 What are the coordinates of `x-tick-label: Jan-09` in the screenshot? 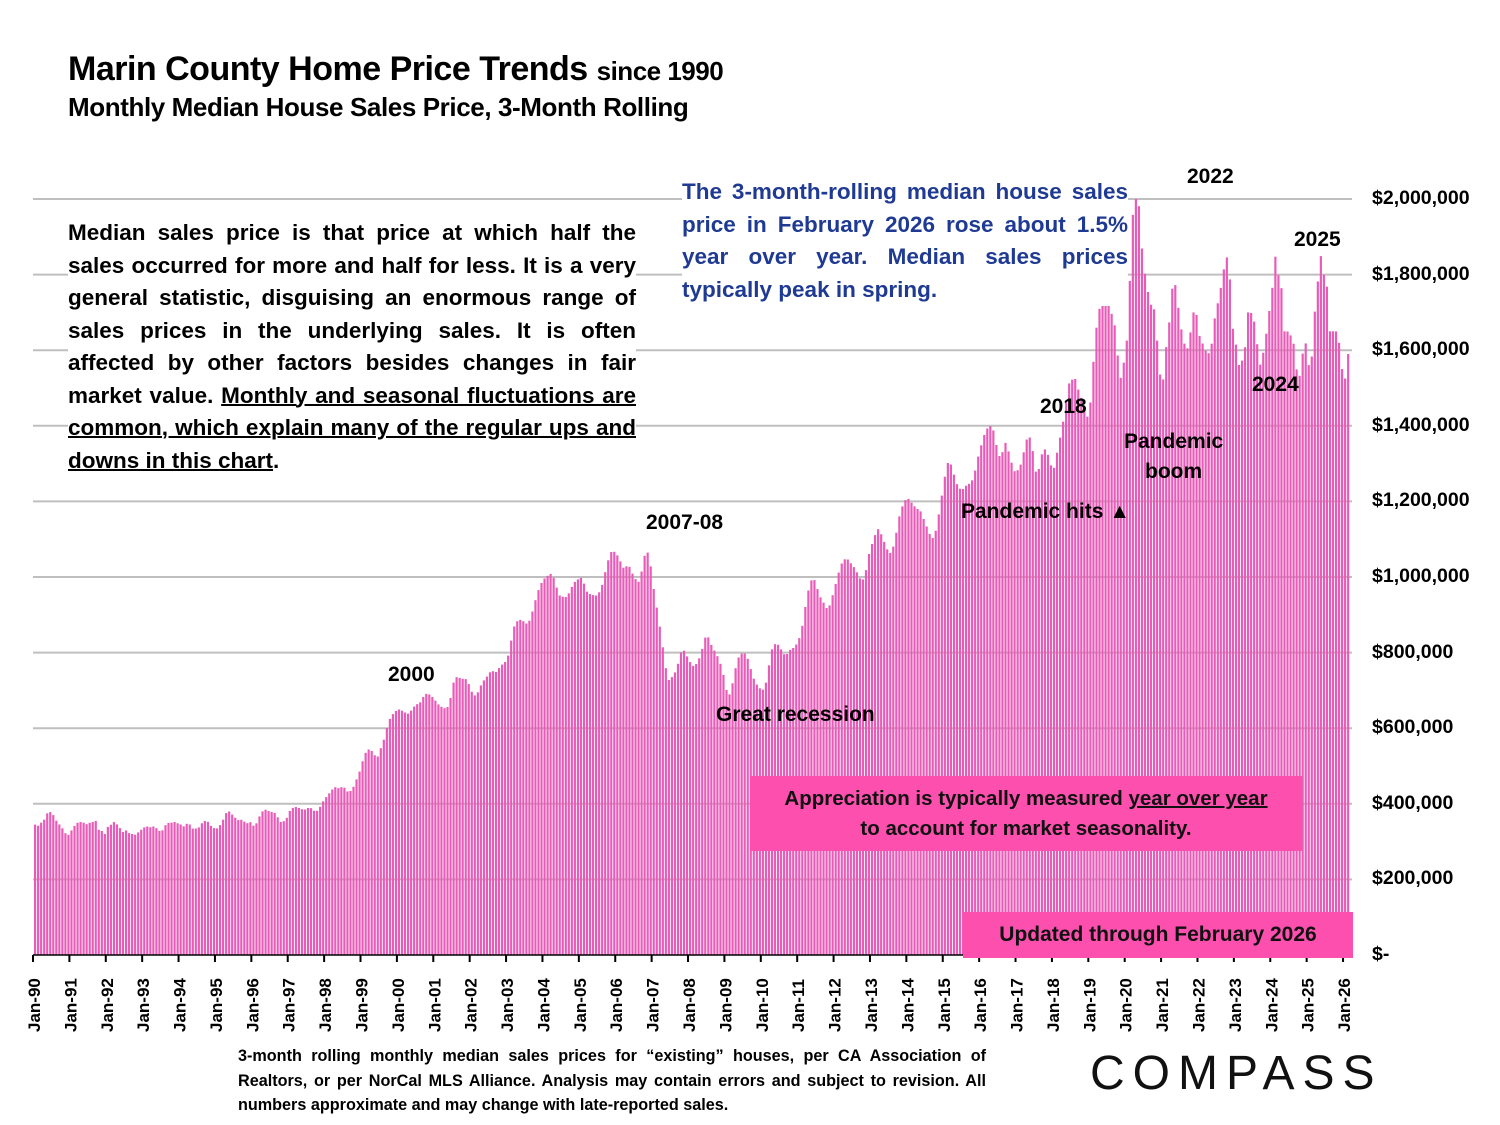 It's located at (725, 1005).